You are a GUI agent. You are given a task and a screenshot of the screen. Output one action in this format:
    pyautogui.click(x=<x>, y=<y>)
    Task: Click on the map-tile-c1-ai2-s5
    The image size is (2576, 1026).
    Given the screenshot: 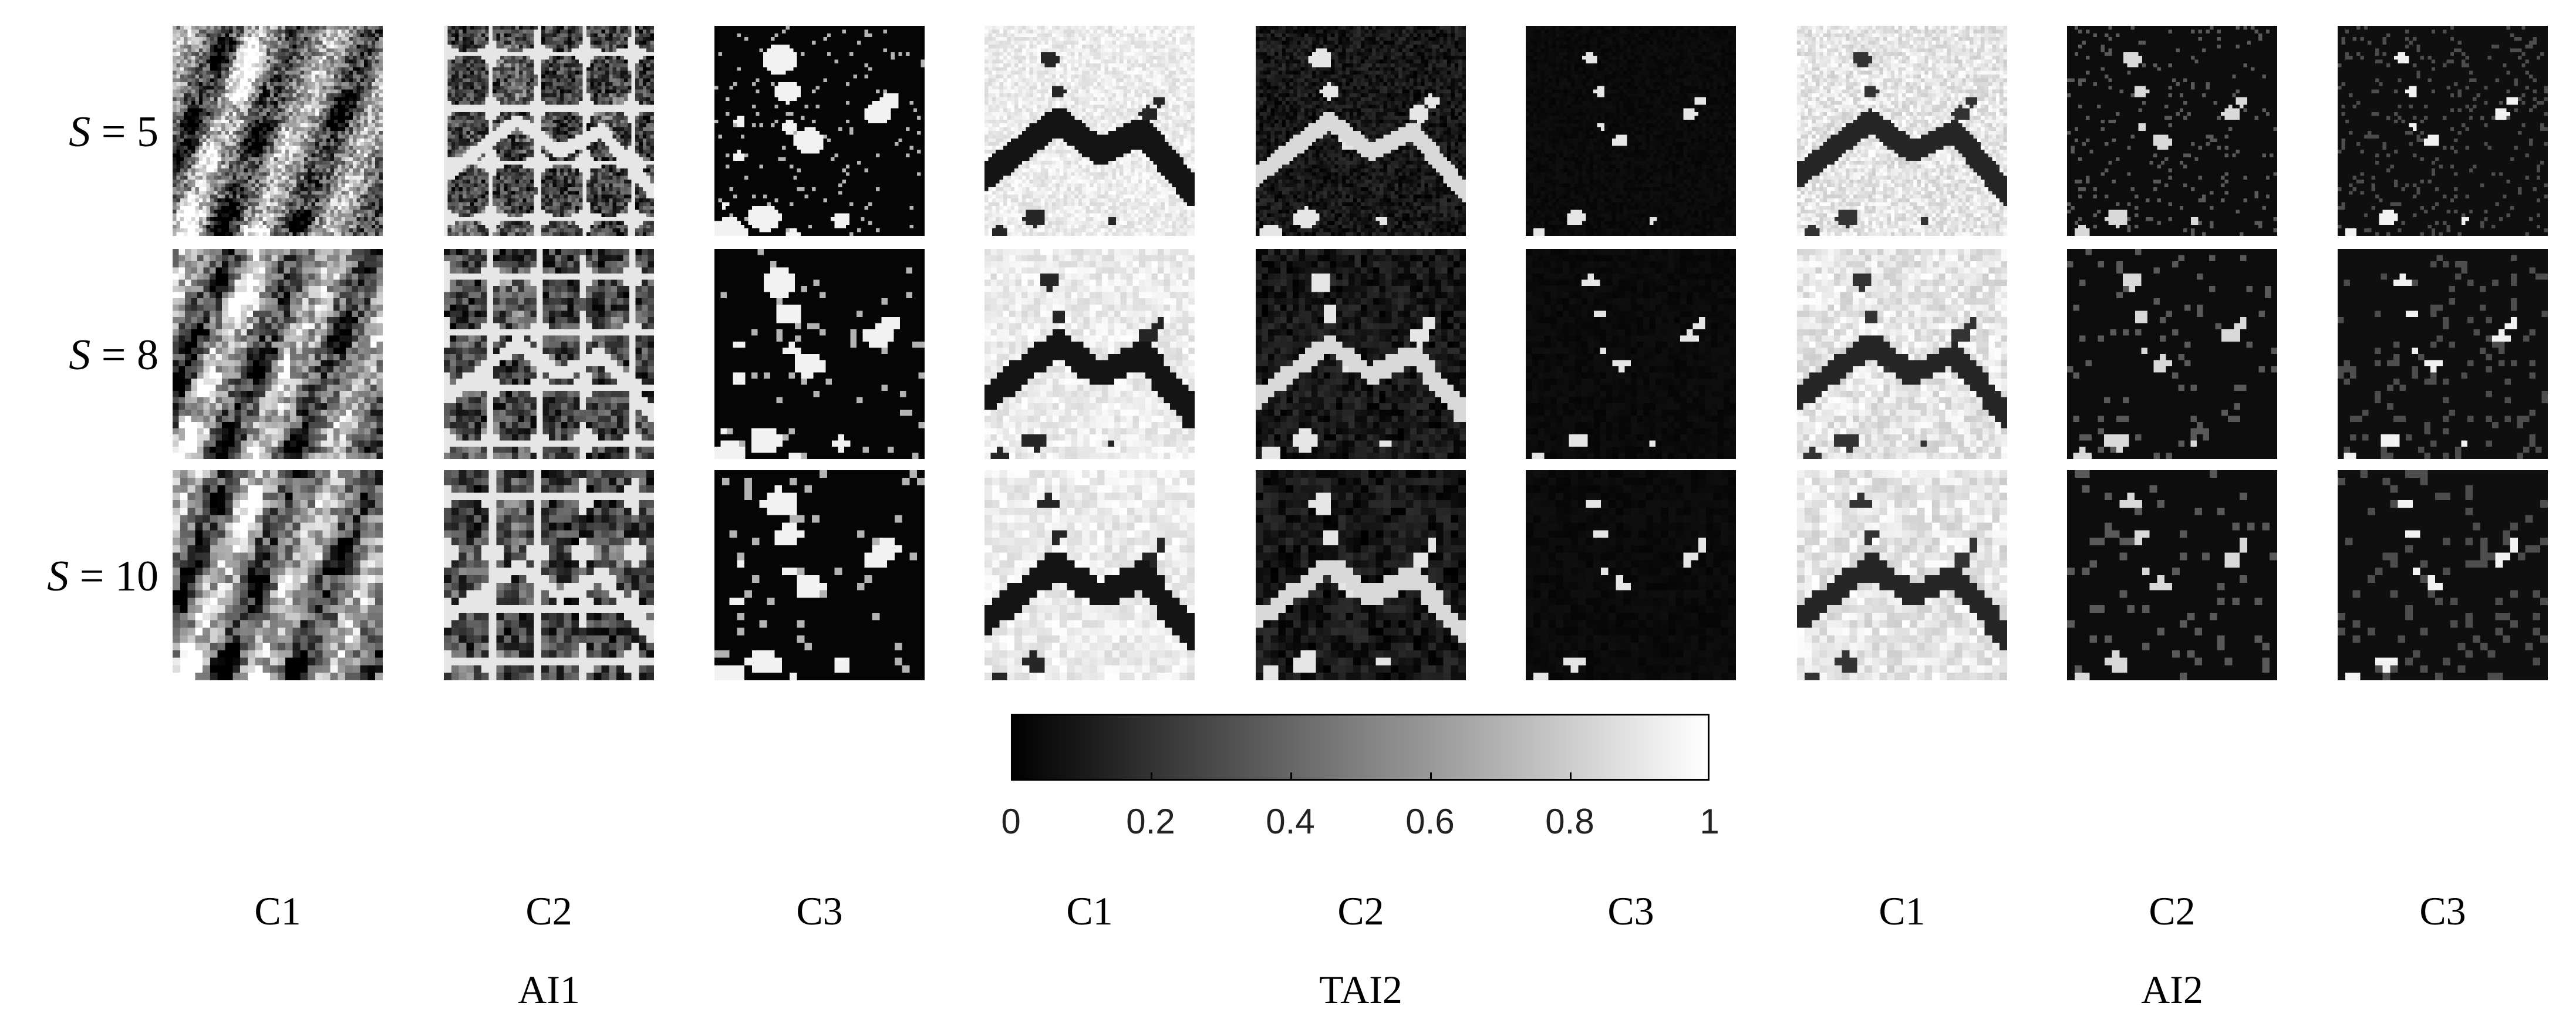 What is the action you would take?
    pyautogui.click(x=1902, y=131)
    